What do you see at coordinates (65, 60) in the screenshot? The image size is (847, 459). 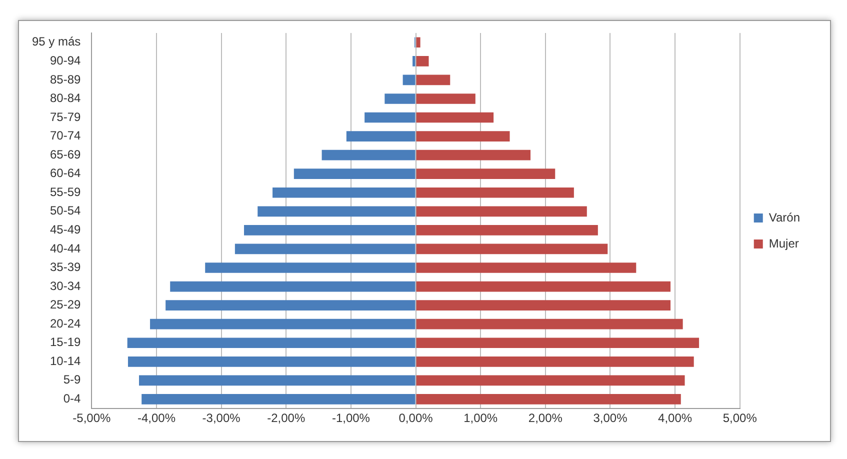 I see `y-tick-label: 90-94` at bounding box center [65, 60].